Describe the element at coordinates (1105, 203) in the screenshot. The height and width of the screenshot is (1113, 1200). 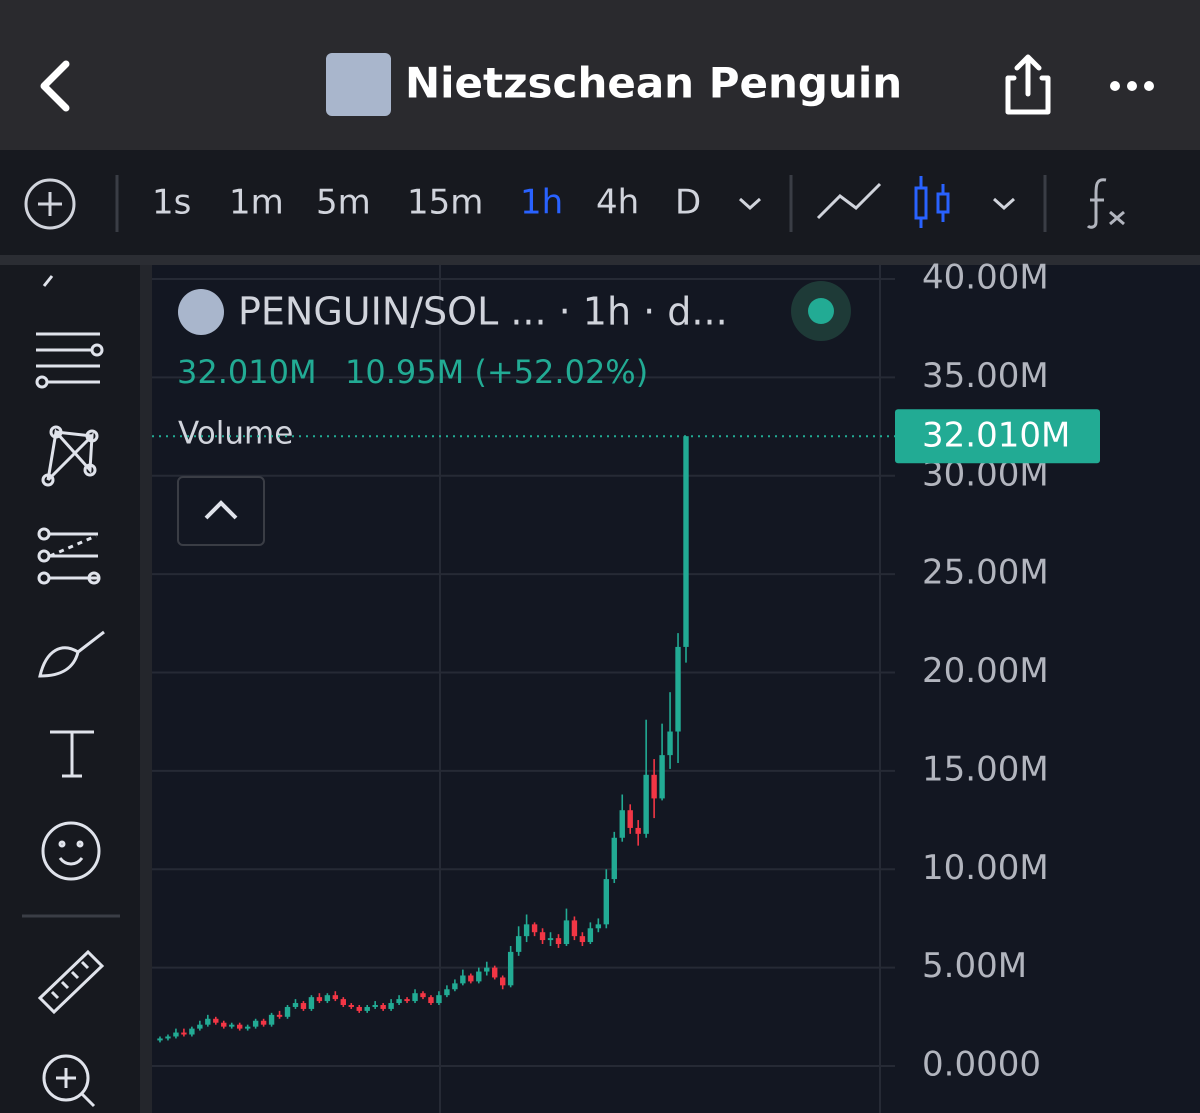
I see `indicators-button` at that location.